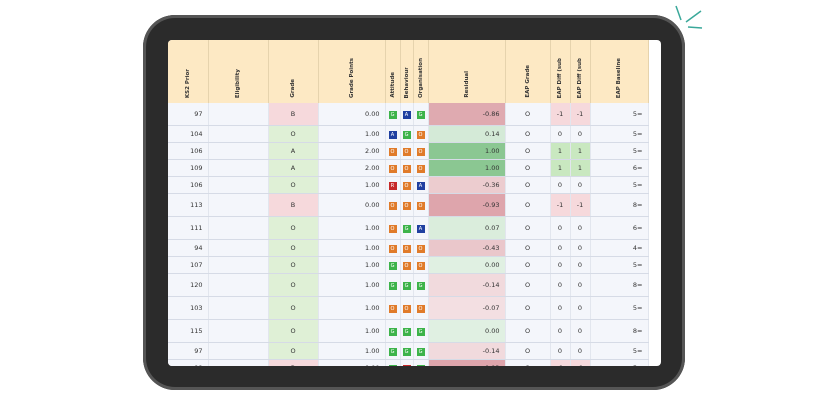 The height and width of the screenshot is (404, 828). I want to click on column-header: Grade, so click(293, 71).